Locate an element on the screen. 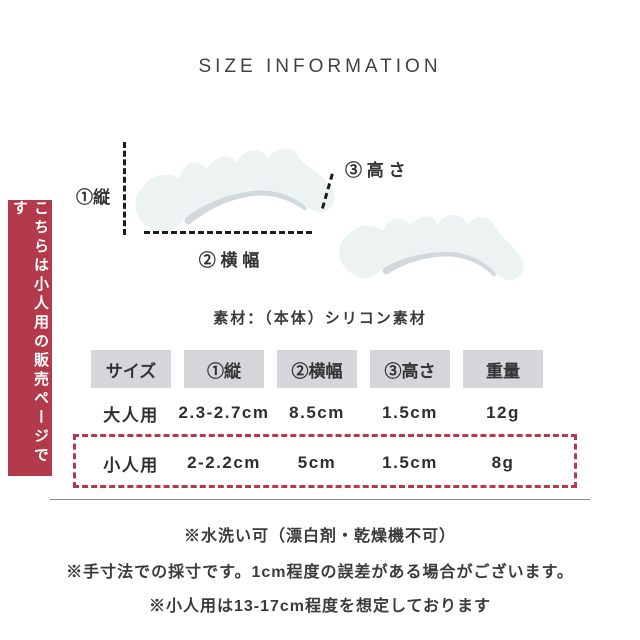 The image size is (640, 640). width-measure-line is located at coordinates (228, 232).